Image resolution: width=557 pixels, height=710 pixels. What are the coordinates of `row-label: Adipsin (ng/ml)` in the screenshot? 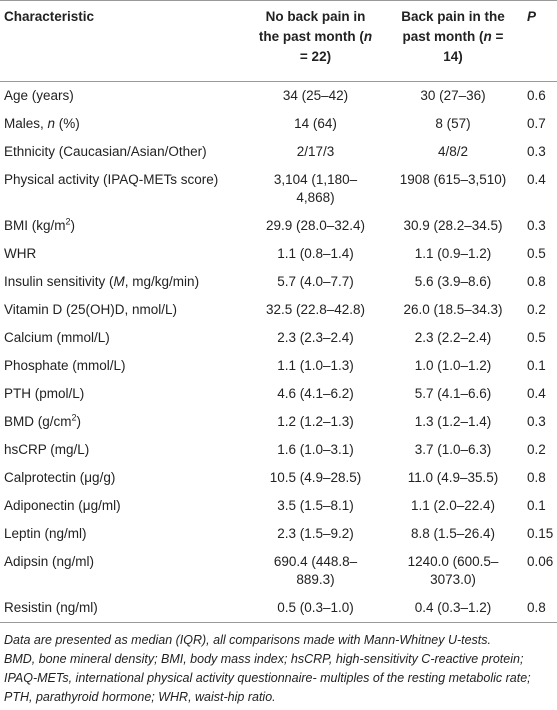 It's located at (49, 561).